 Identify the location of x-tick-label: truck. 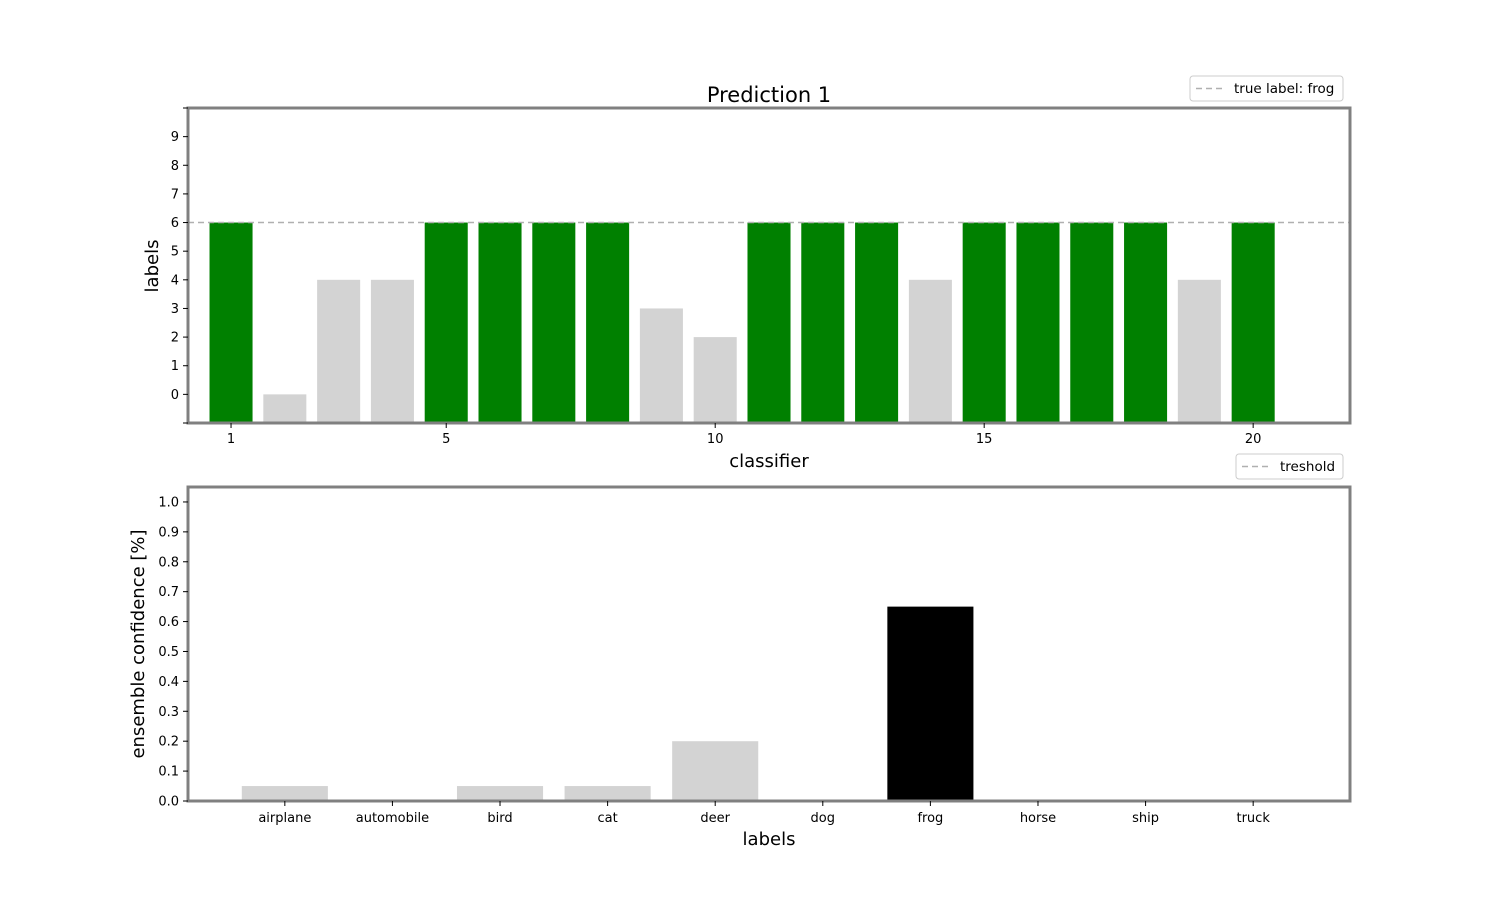
(1253, 818).